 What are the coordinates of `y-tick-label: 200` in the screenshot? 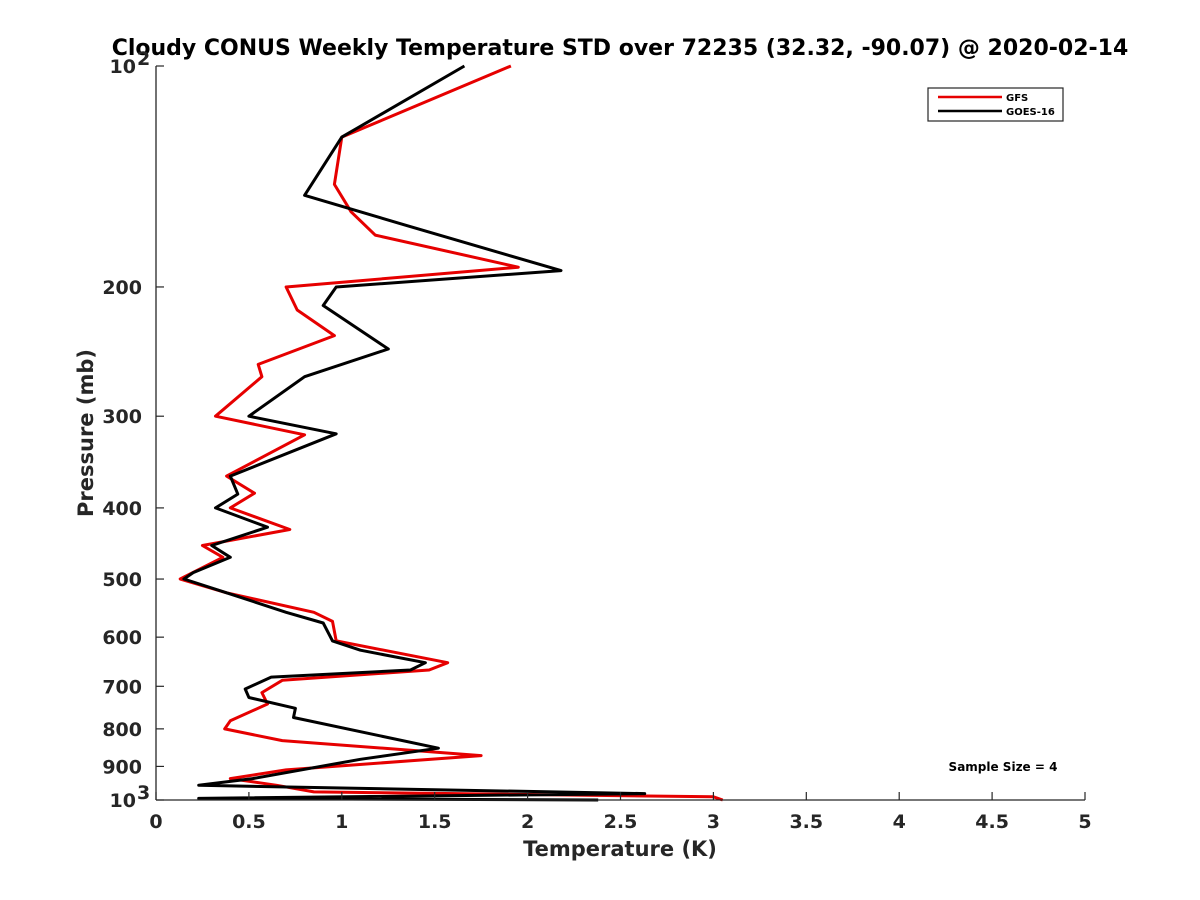 It's located at (122, 288).